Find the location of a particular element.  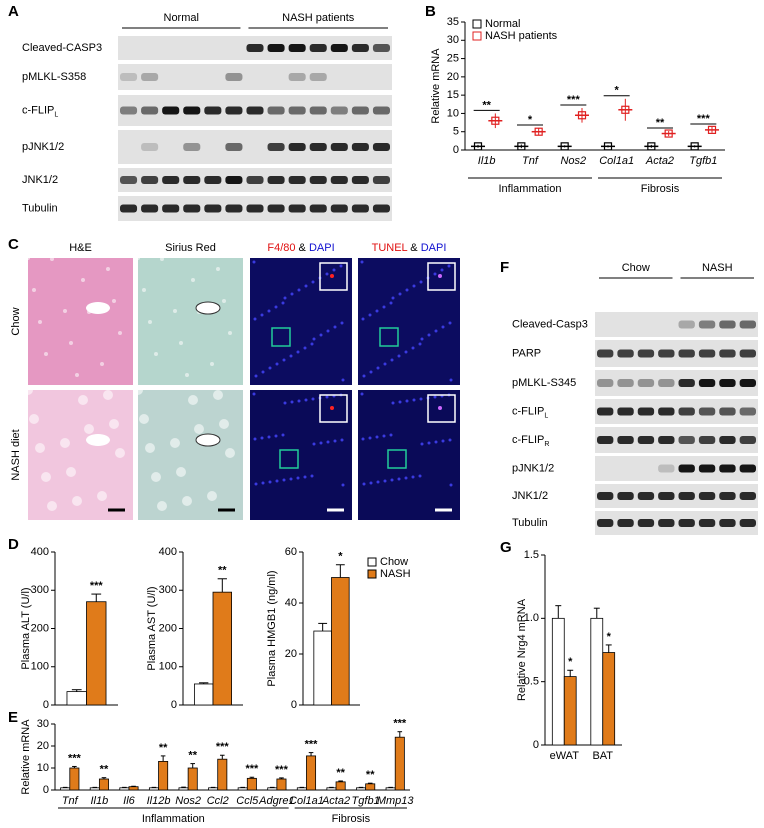

y-axis-label: Plasma ALT (U/l) is located at coordinates (26, 628).